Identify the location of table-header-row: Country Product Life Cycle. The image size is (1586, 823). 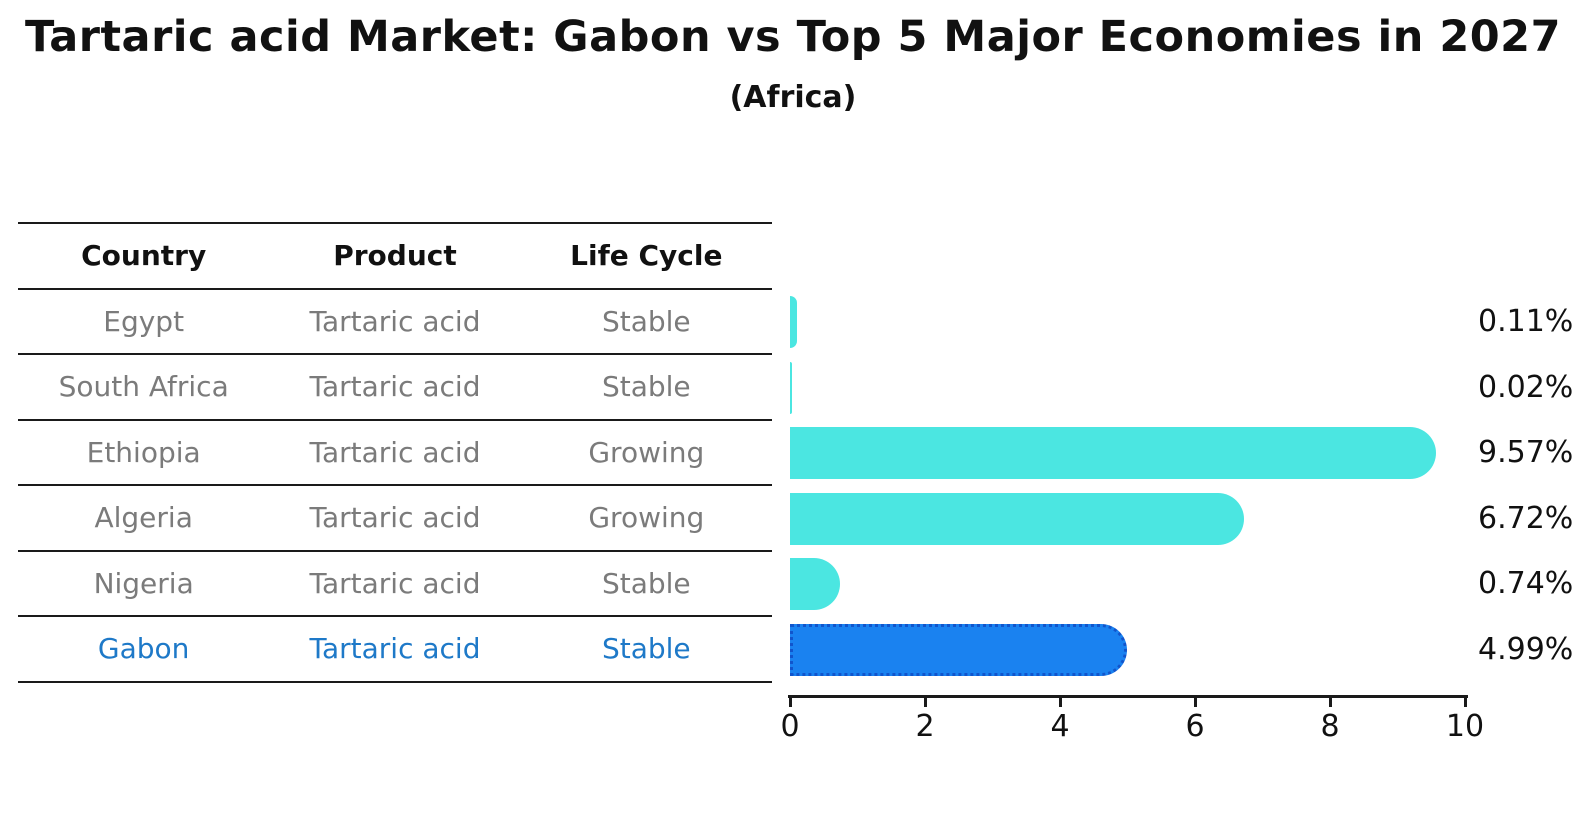
(395, 255).